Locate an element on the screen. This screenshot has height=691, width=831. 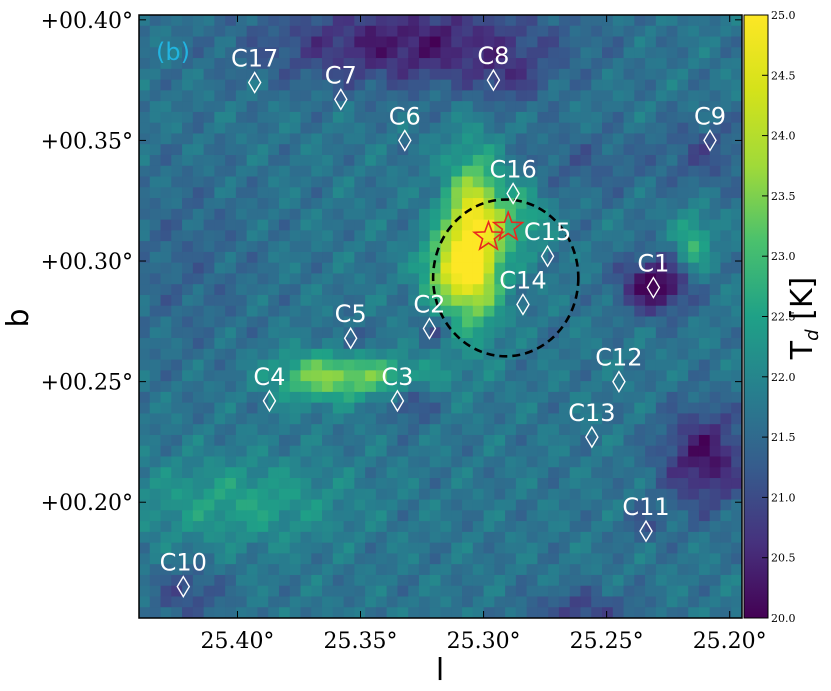
clump-label: C12 is located at coordinates (618, 358).